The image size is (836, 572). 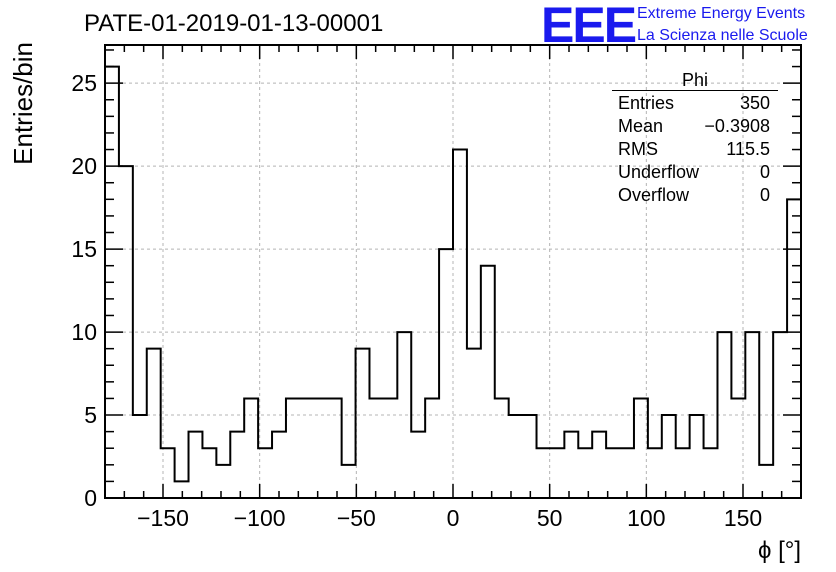 What do you see at coordinates (84, 332) in the screenshot?
I see `y-tick-label: 10` at bounding box center [84, 332].